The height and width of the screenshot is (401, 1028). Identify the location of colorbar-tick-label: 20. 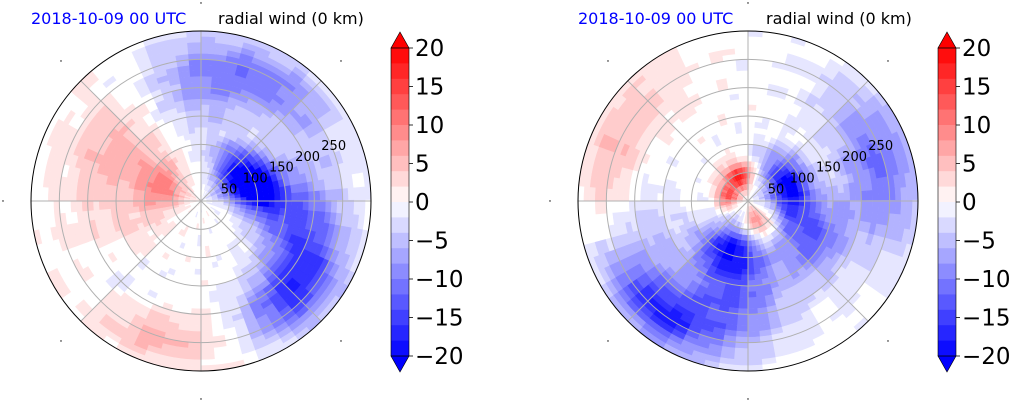
(429, 49).